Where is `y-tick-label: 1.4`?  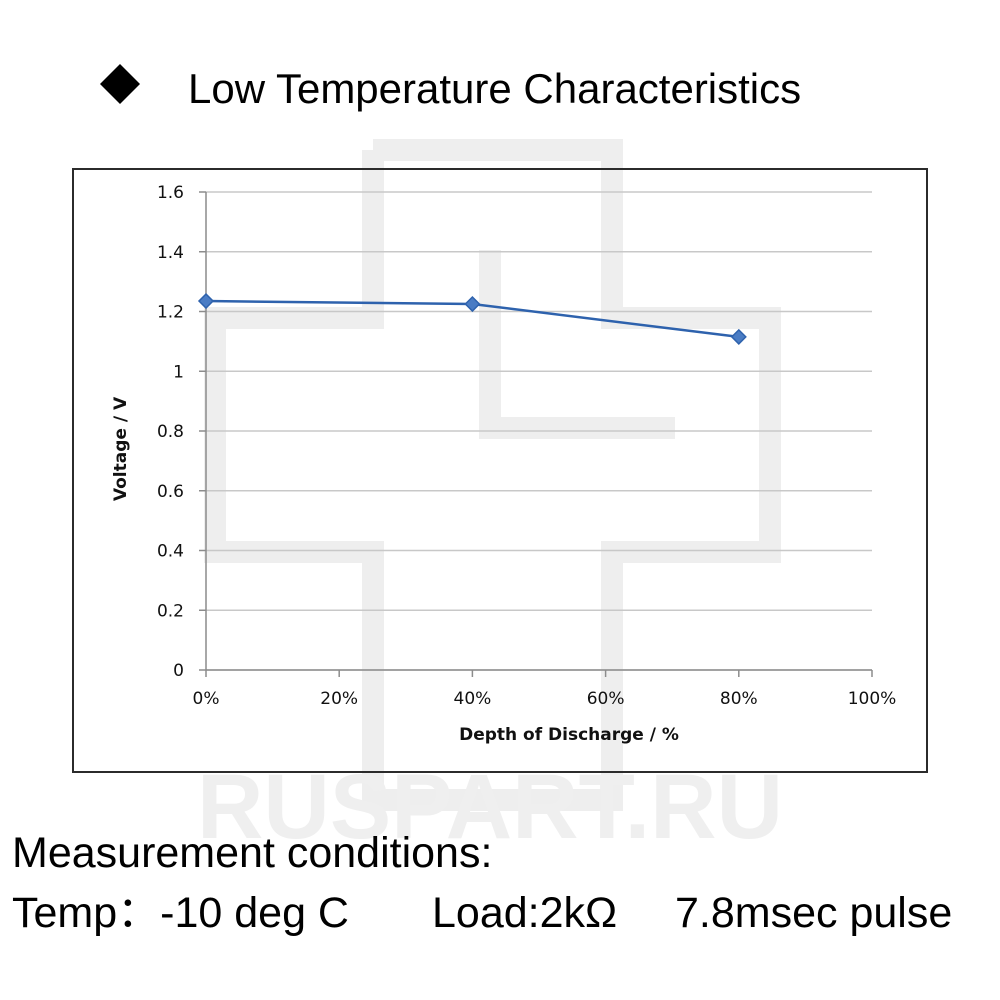 y-tick-label: 1.4 is located at coordinates (170, 253).